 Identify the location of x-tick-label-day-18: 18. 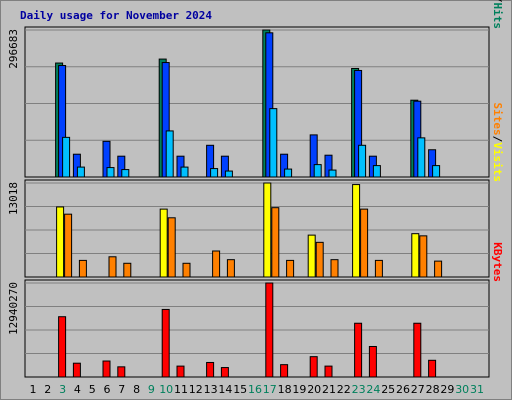
(285, 389).